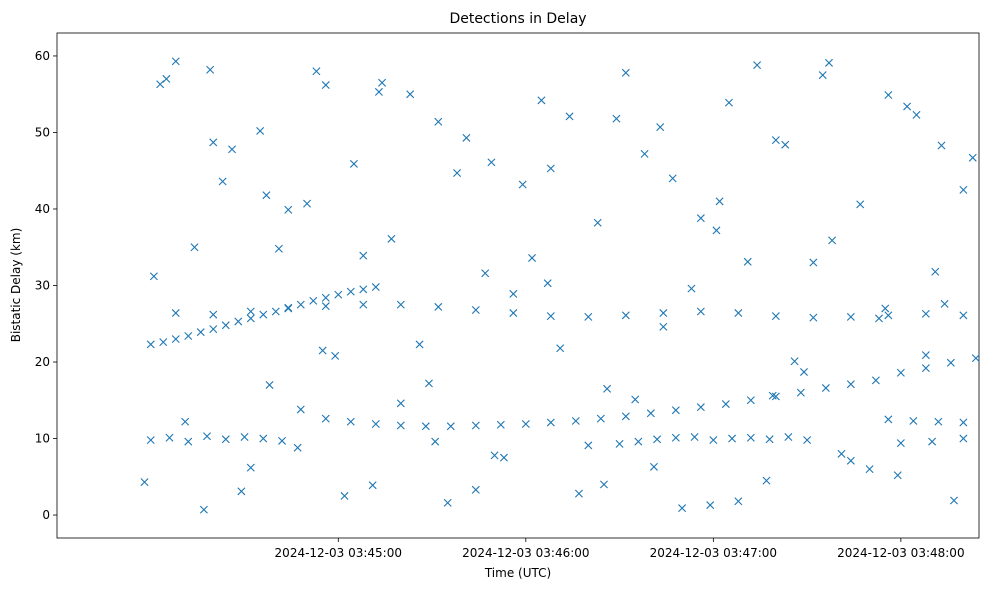  I want to click on y-tick-label: 20, so click(42, 362).